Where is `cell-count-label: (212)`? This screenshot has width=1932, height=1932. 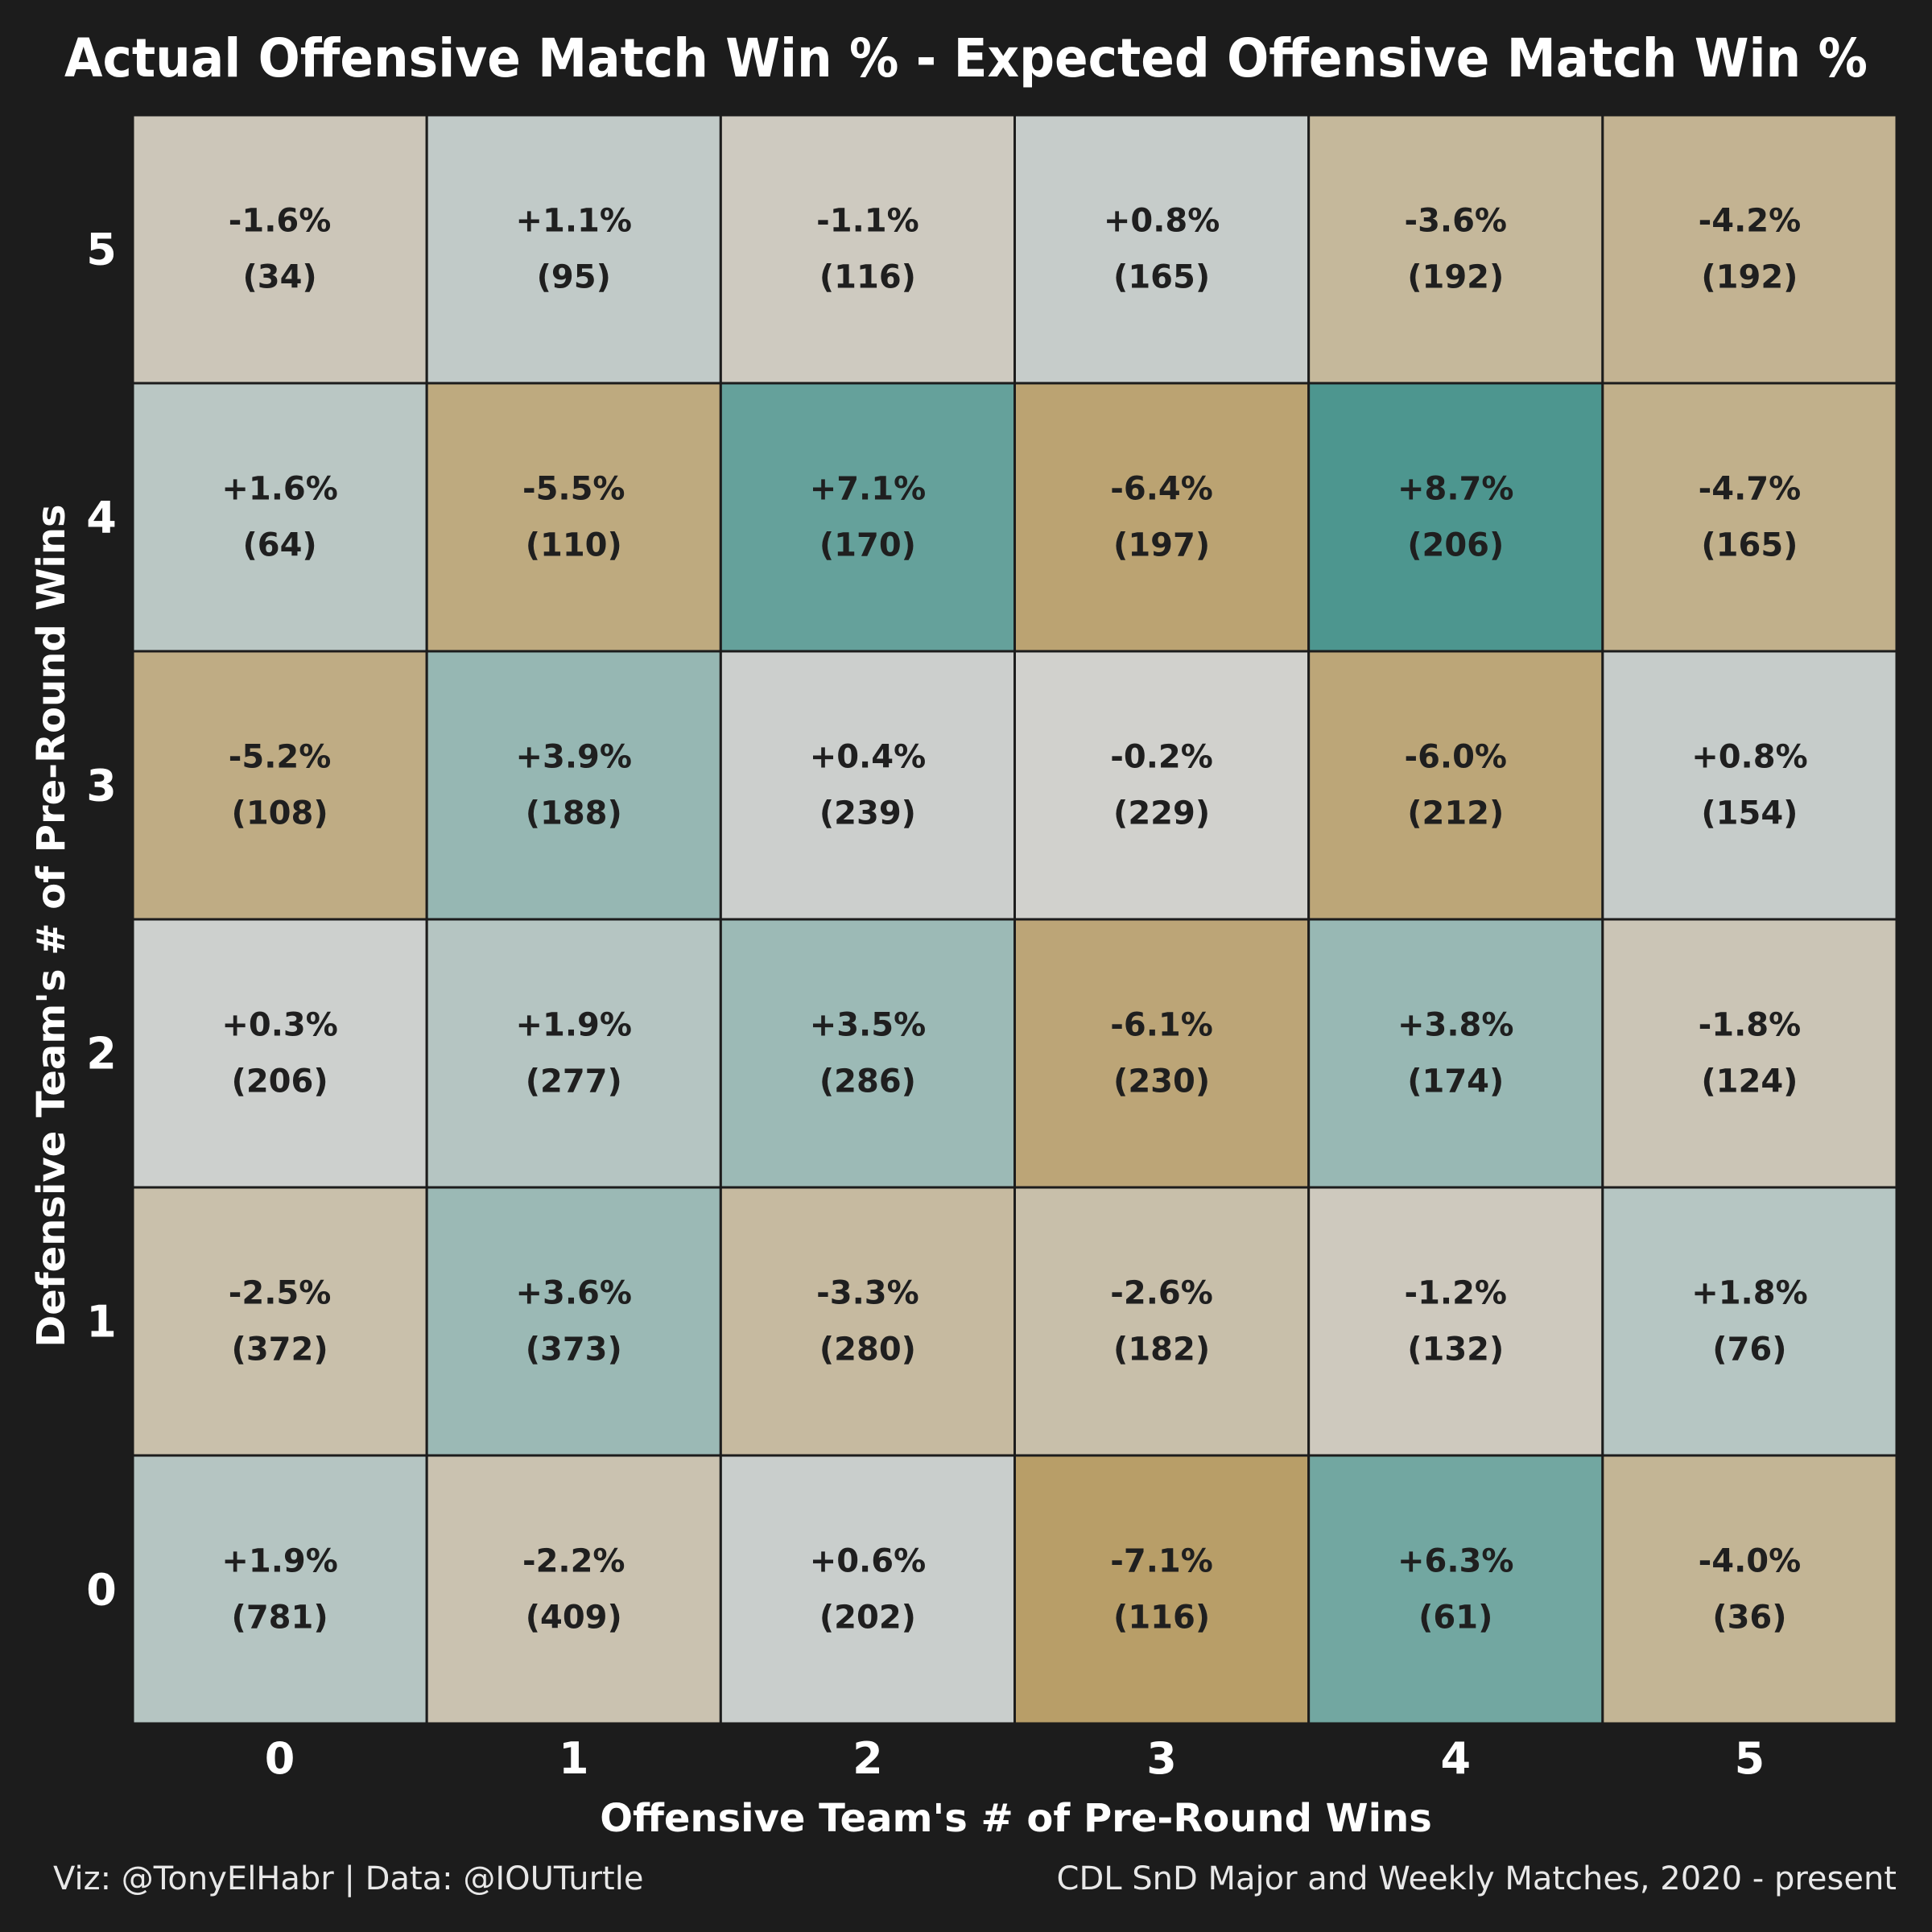 cell-count-label: (212) is located at coordinates (1455, 813).